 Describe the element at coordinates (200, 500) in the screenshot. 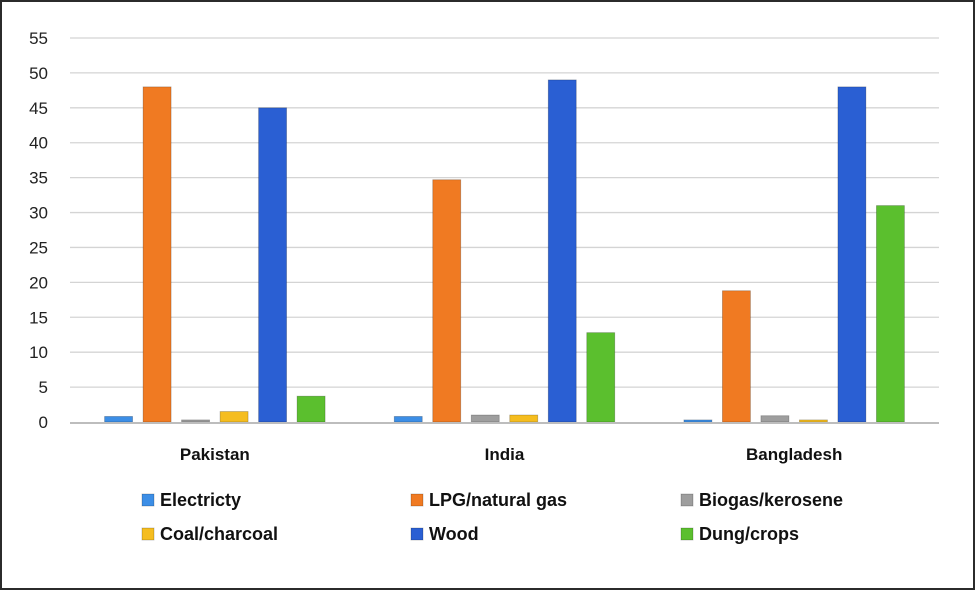

I see `legend-label: Electricty` at that location.